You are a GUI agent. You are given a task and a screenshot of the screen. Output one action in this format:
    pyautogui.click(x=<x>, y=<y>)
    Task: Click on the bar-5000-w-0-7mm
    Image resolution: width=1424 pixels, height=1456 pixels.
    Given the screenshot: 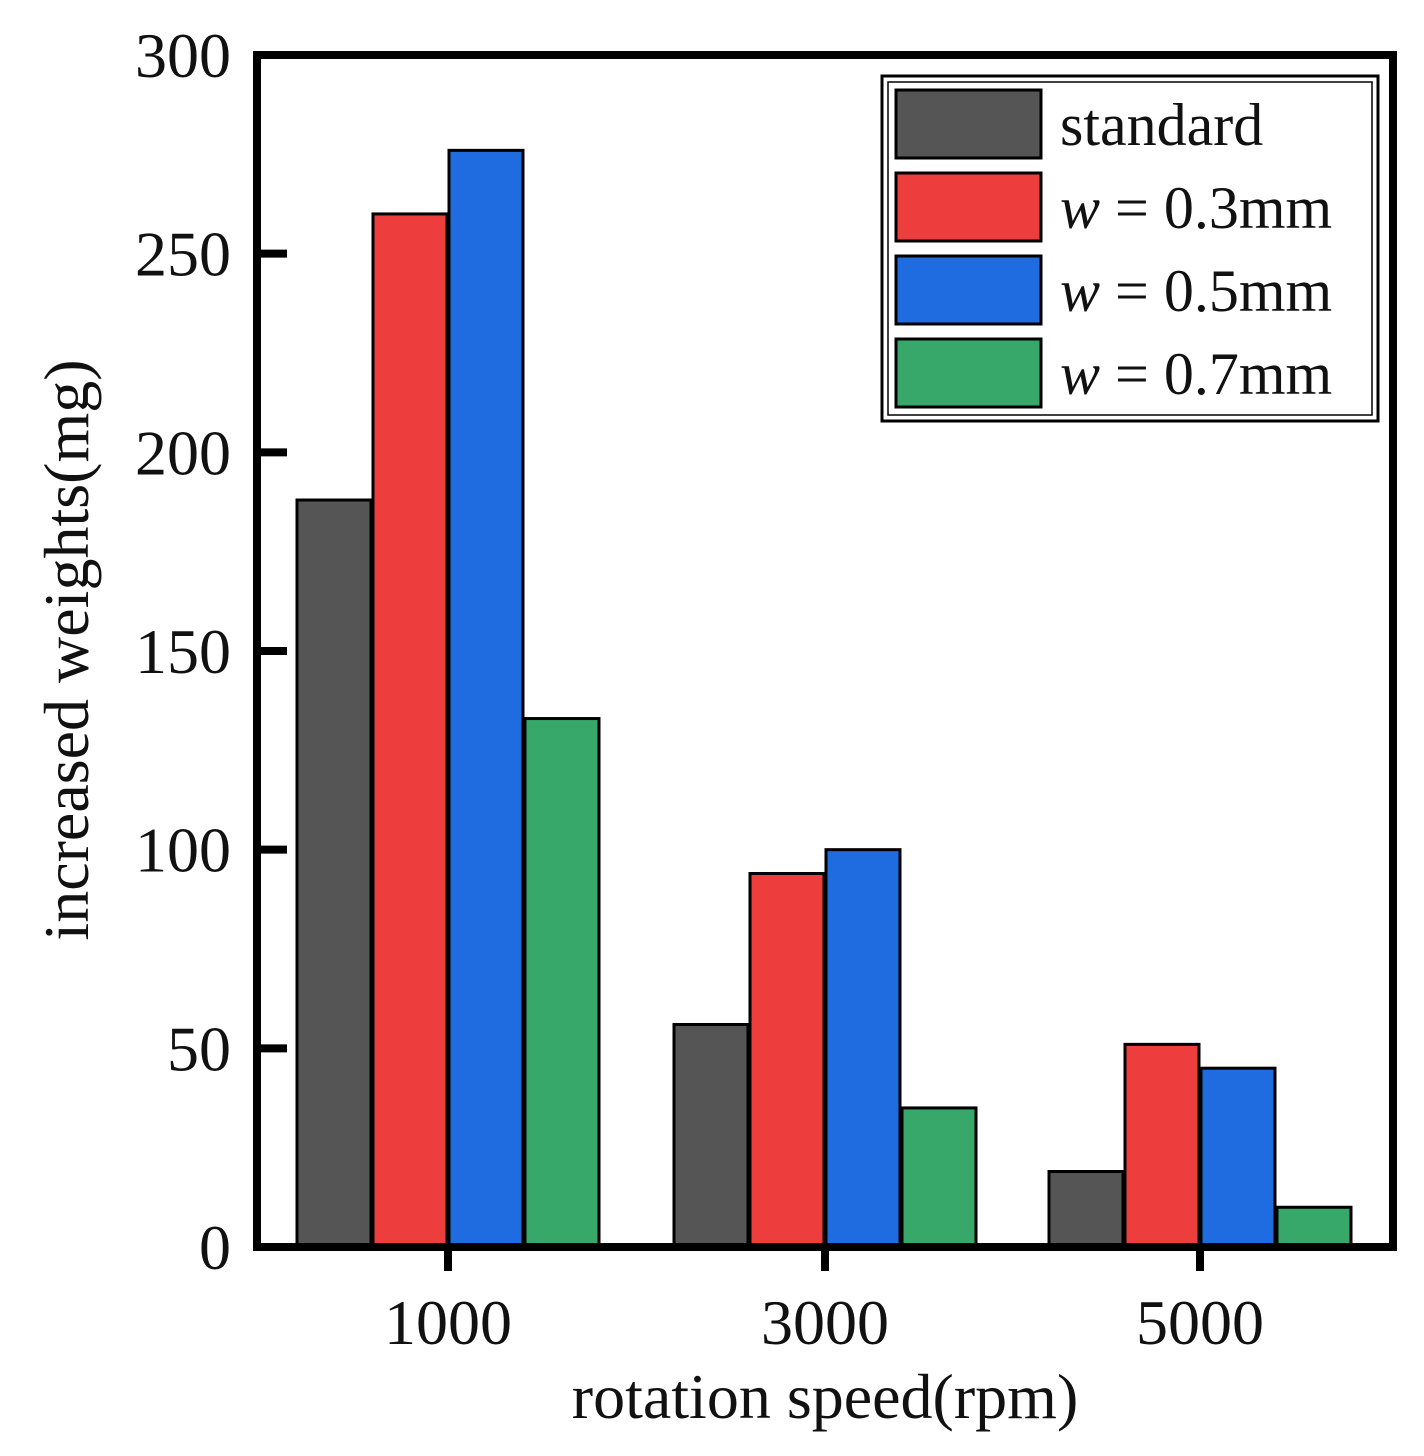 What is the action you would take?
    pyautogui.click(x=1314, y=1227)
    